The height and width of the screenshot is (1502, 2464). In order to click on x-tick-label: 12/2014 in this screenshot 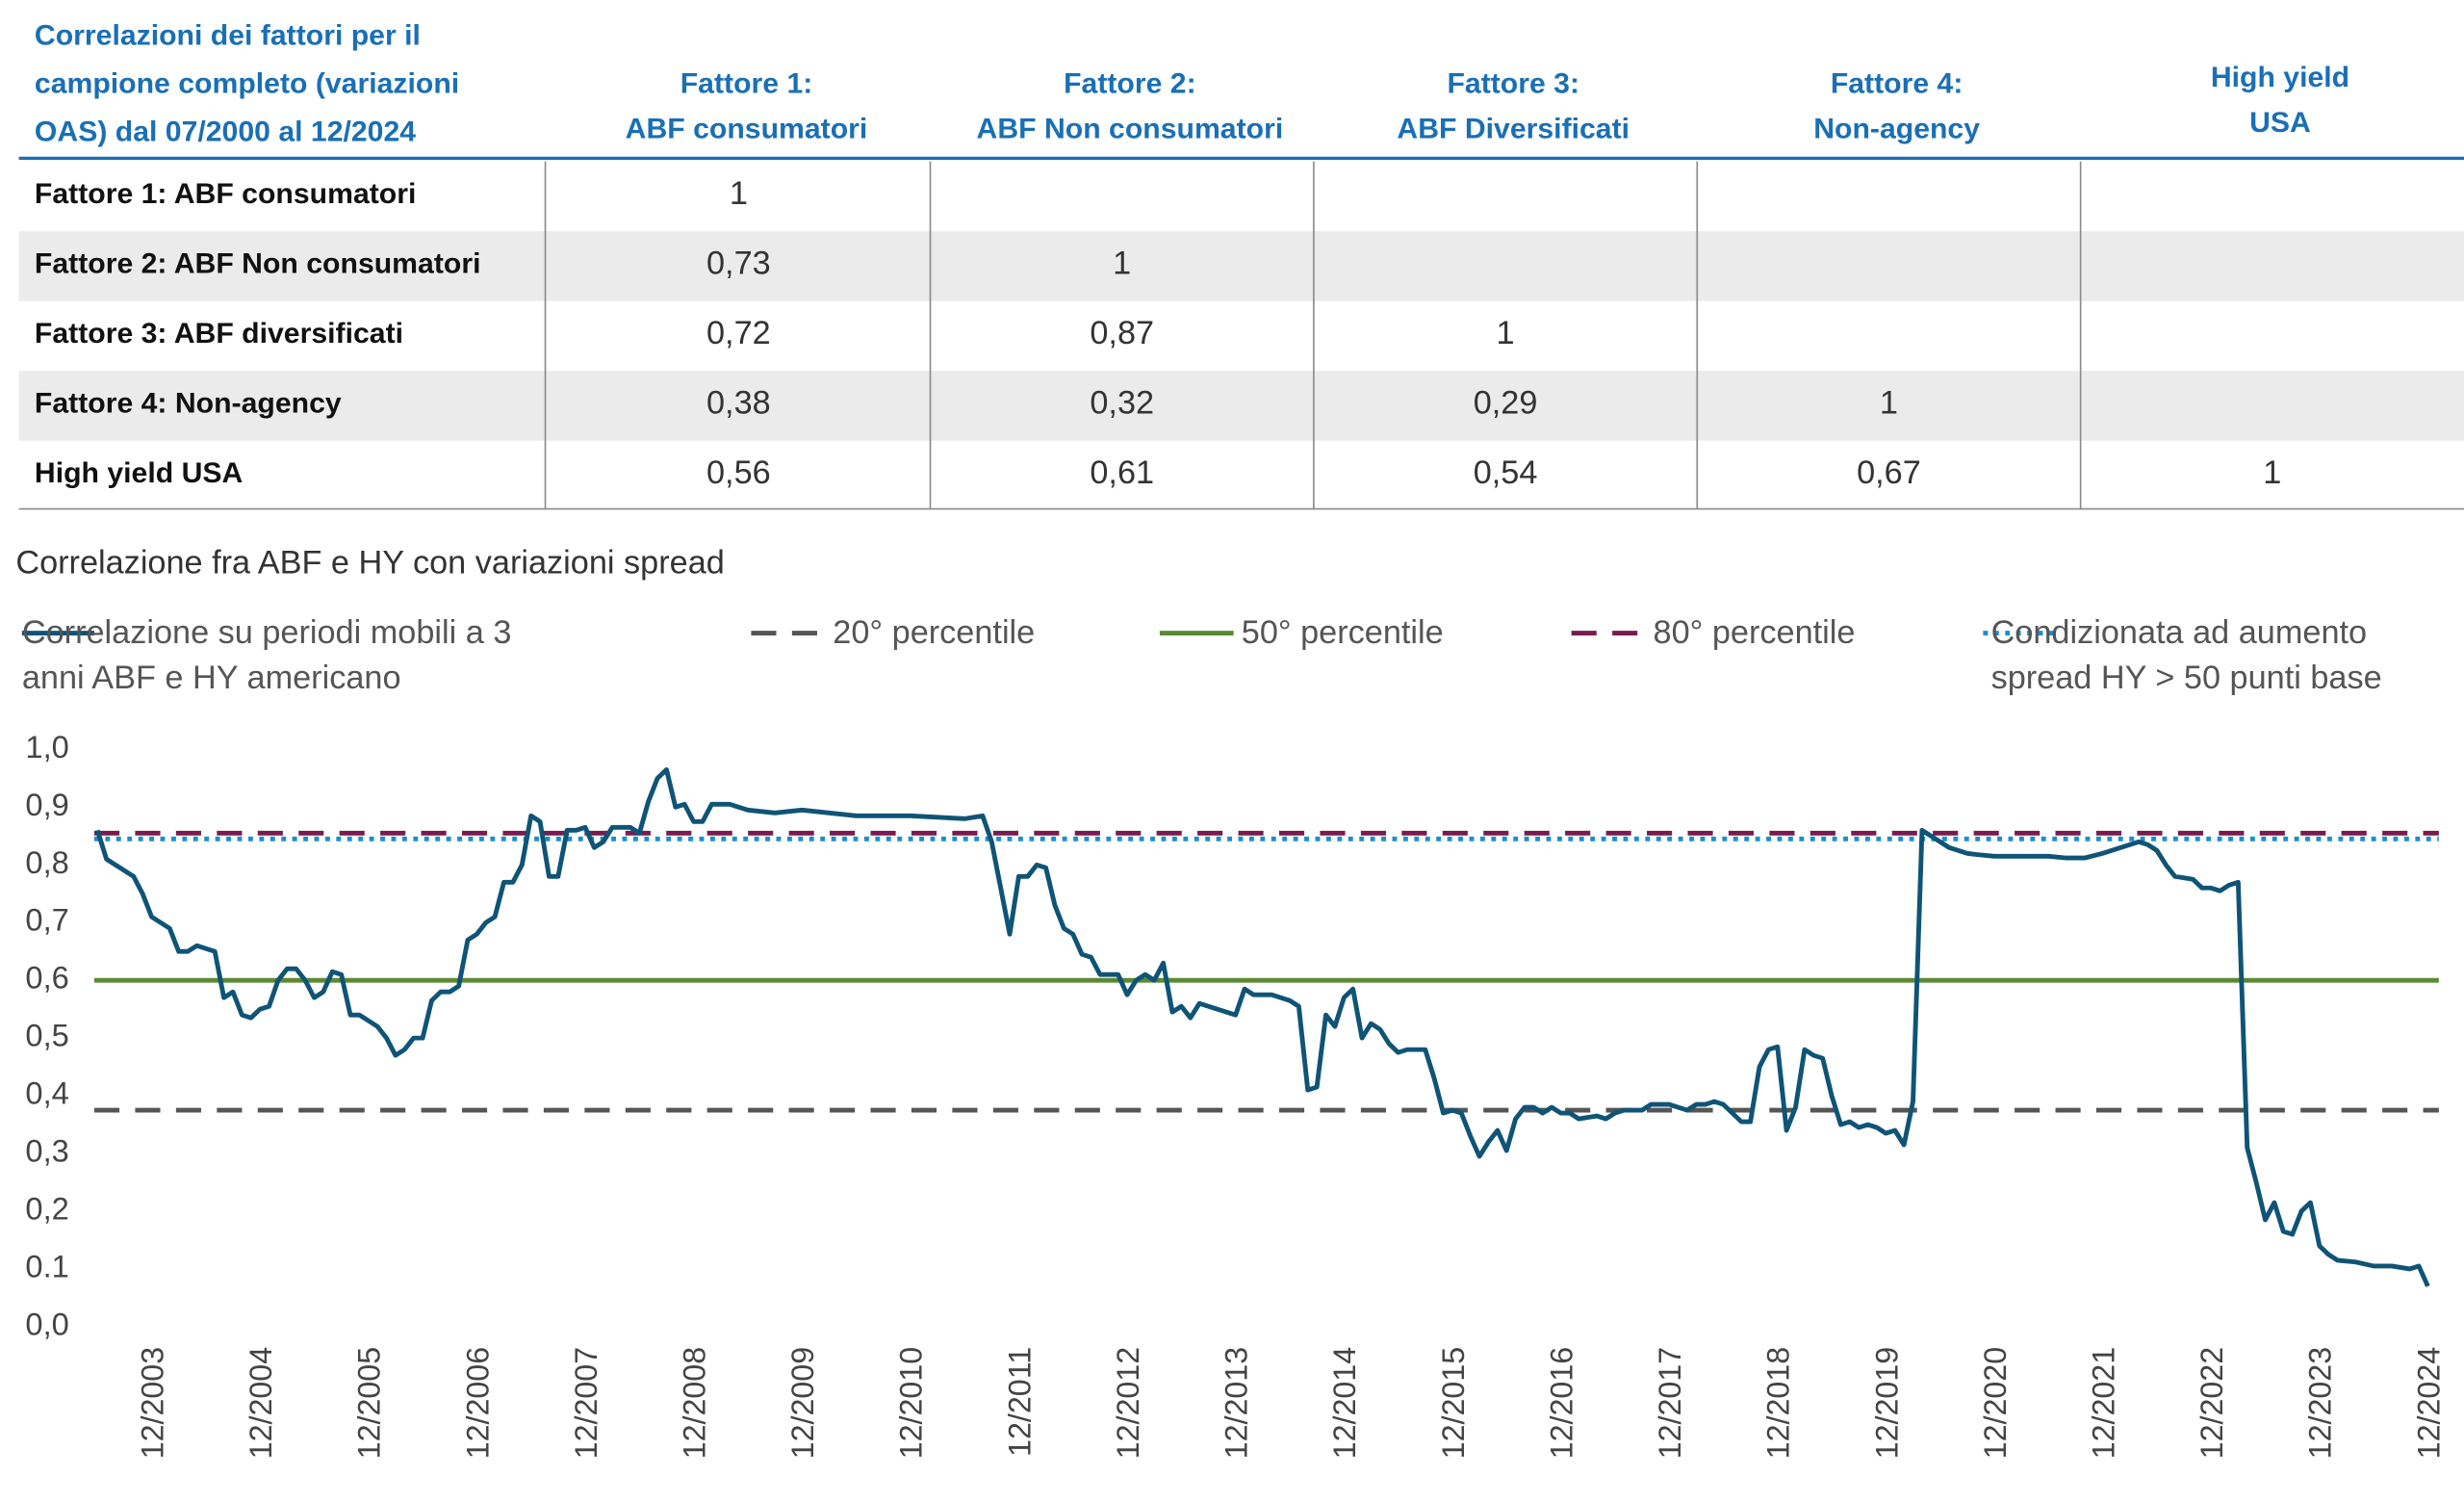, I will do `click(1344, 1403)`.